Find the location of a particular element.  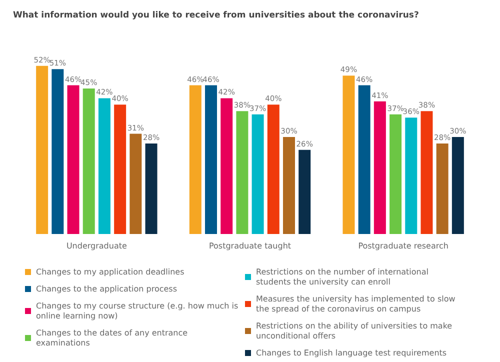

legend-label: Restrictions on the number of international students the university can enroll is located at coordinates (344, 277).